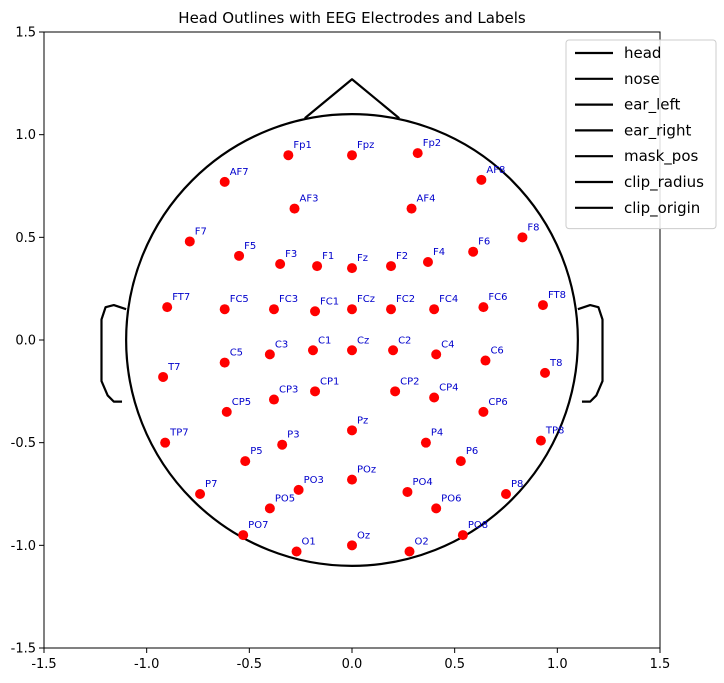 The image size is (724, 683). I want to click on electrode-af4, so click(411, 208).